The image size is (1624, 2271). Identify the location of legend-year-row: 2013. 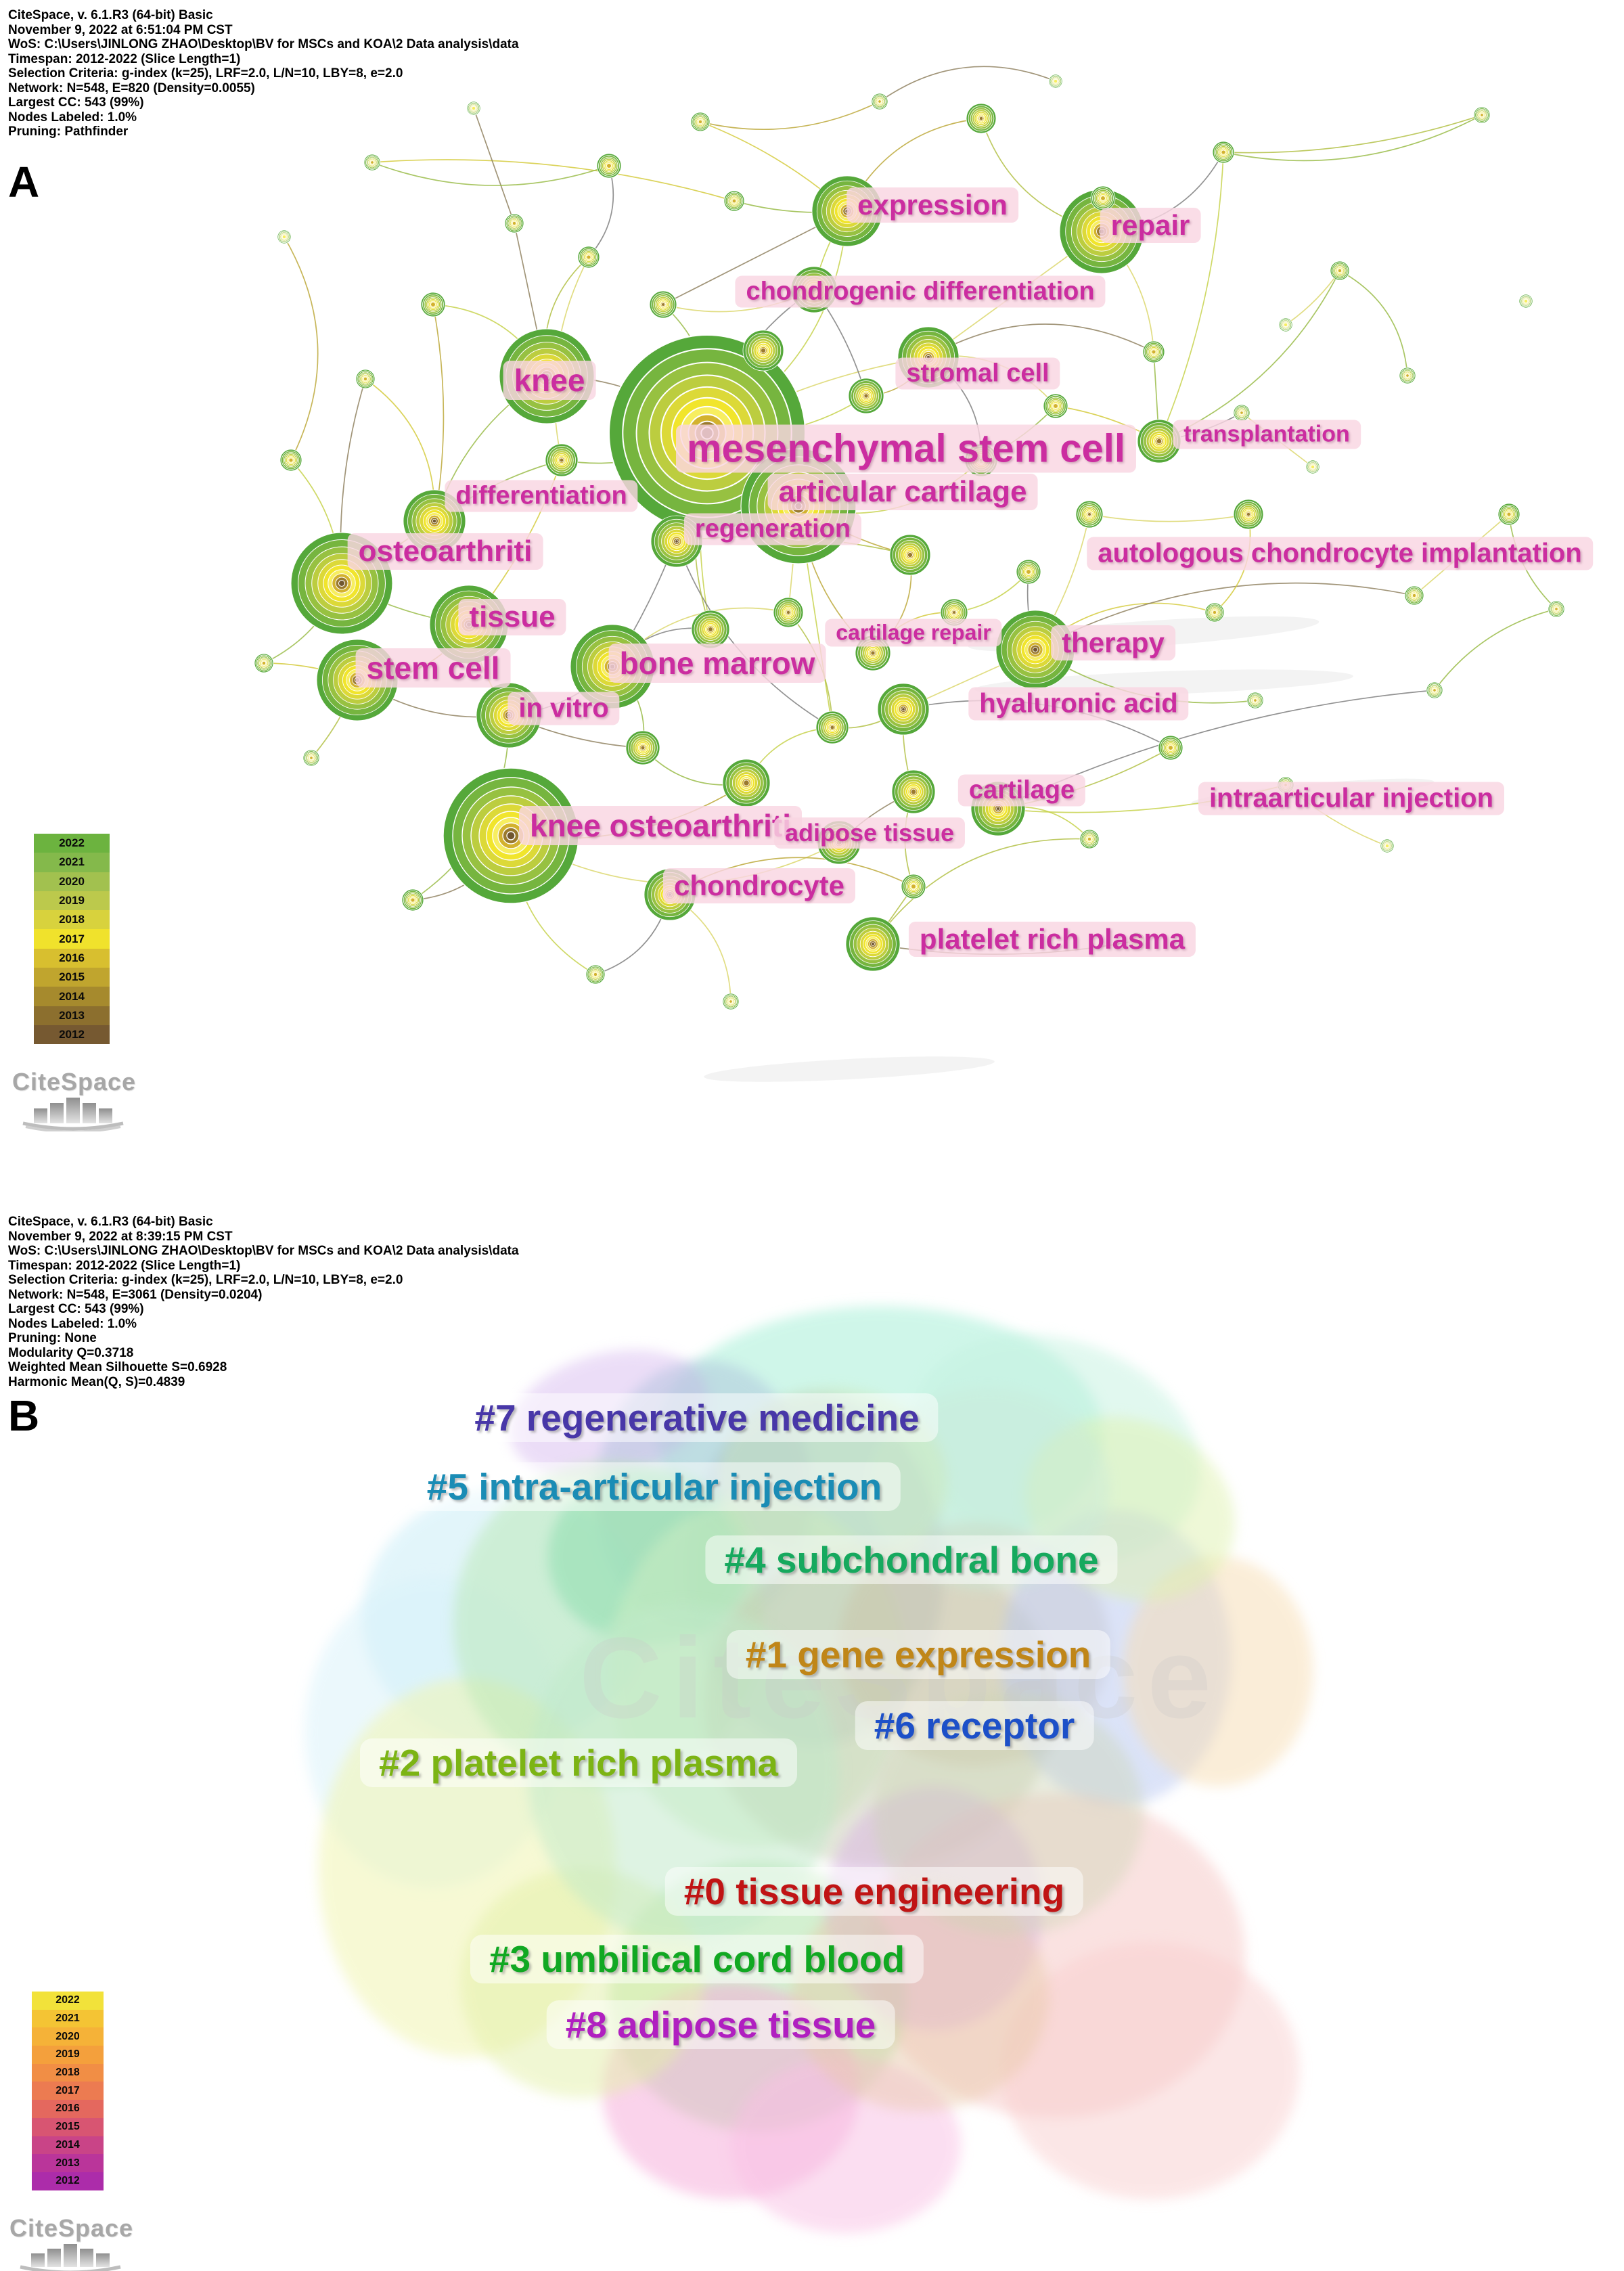
(72, 1016).